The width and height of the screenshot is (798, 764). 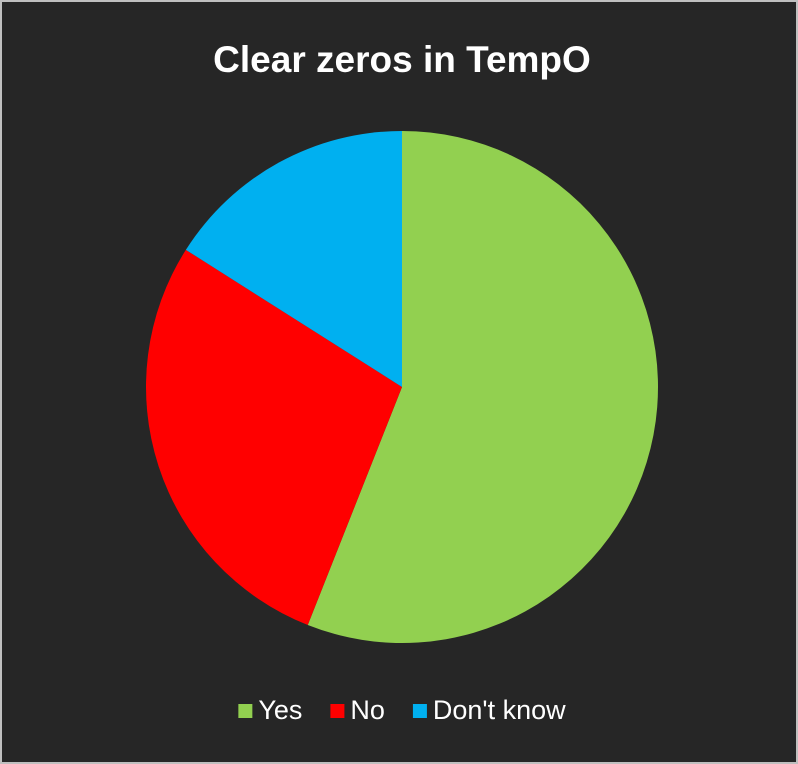 What do you see at coordinates (280, 710) in the screenshot?
I see `legend-label: Yes` at bounding box center [280, 710].